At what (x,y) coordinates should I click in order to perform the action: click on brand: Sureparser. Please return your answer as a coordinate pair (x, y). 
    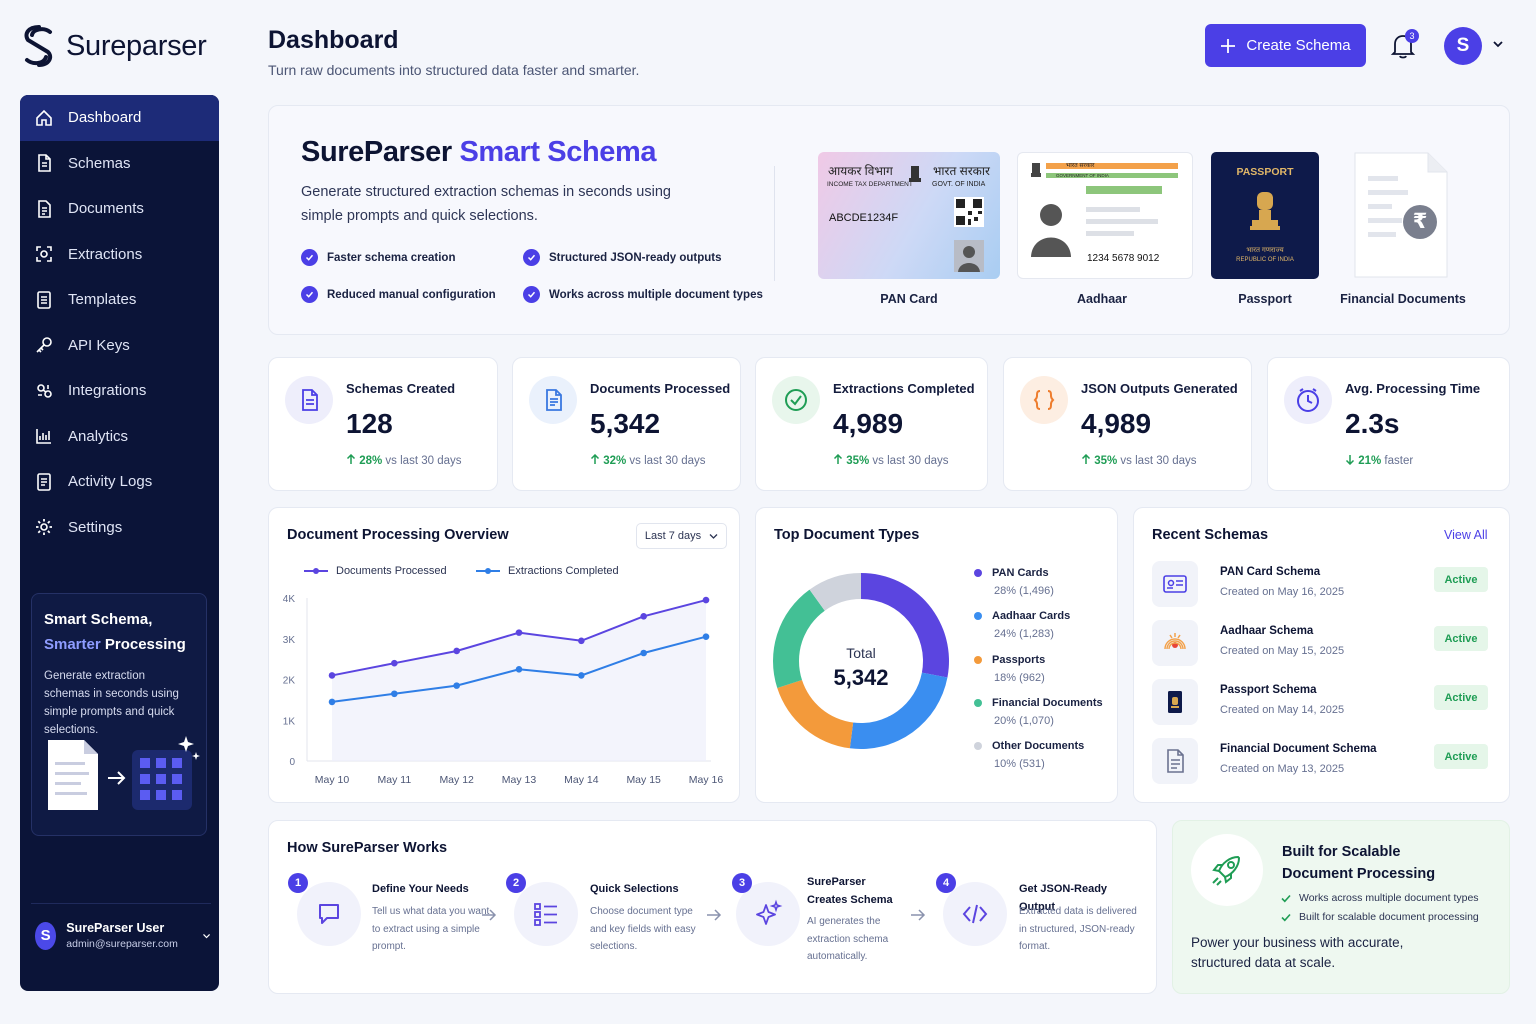
    Looking at the image, I should click on (113, 46).